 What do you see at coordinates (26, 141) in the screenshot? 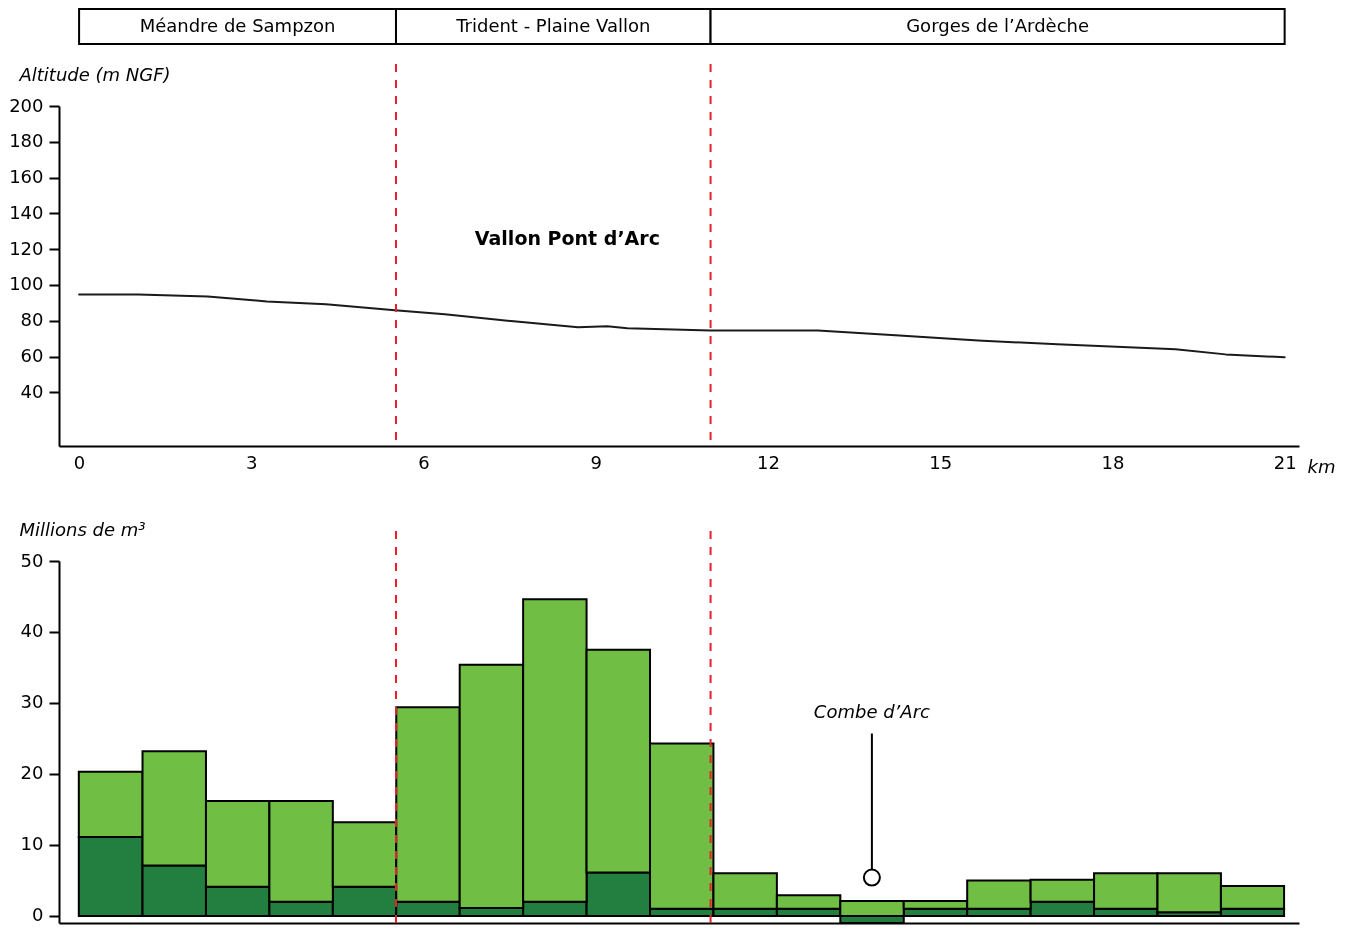
I see `y-tick-label: 180` at bounding box center [26, 141].